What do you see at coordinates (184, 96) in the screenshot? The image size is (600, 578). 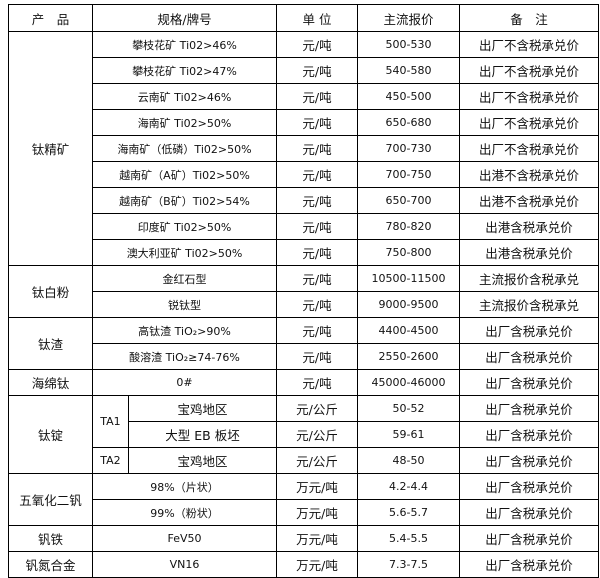 I see `spec-cell: 云南矿 Ti02>46%` at bounding box center [184, 96].